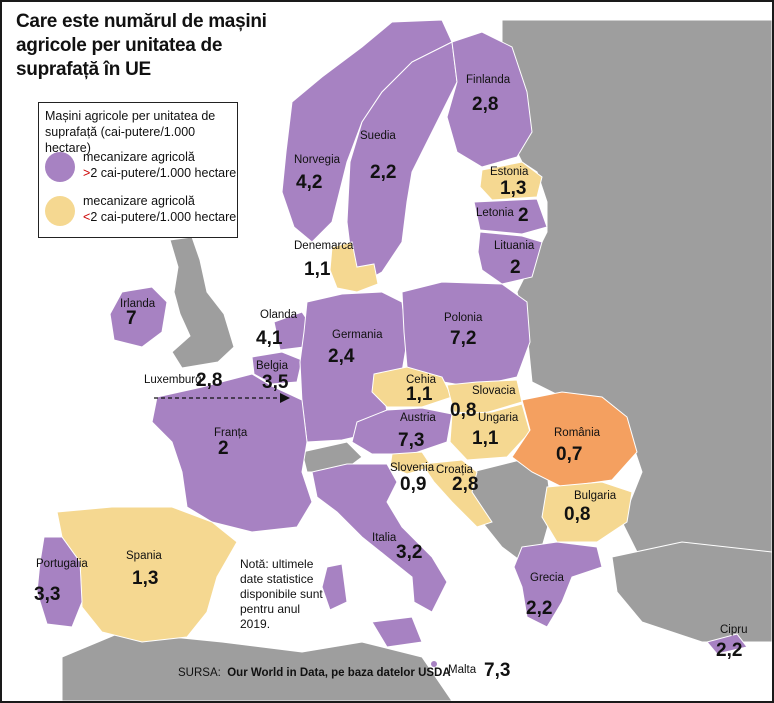  I want to click on label-ungaria-value: 1,1, so click(485, 438).